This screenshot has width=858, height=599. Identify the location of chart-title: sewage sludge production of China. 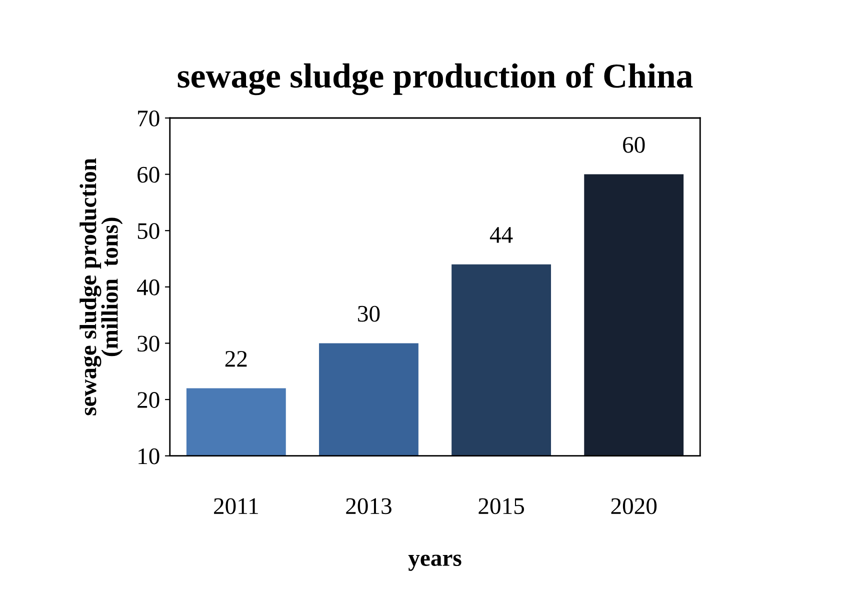
(435, 79).